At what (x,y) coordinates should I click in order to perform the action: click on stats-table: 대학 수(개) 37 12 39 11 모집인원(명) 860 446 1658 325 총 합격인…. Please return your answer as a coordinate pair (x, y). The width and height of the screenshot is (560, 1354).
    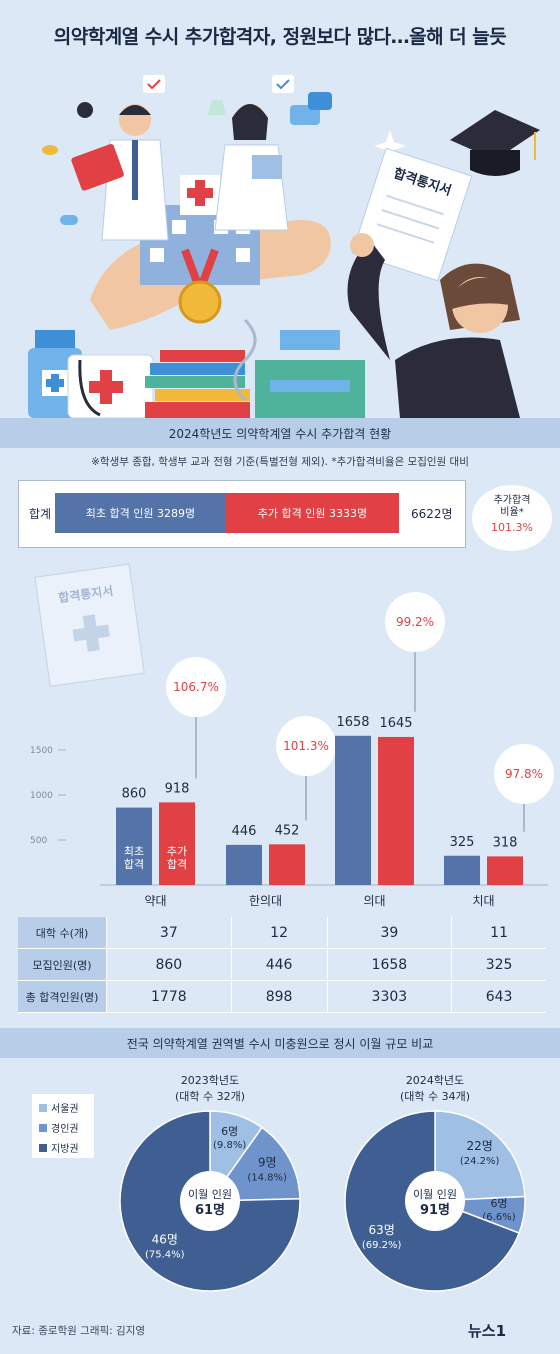
    Looking at the image, I should click on (282, 965).